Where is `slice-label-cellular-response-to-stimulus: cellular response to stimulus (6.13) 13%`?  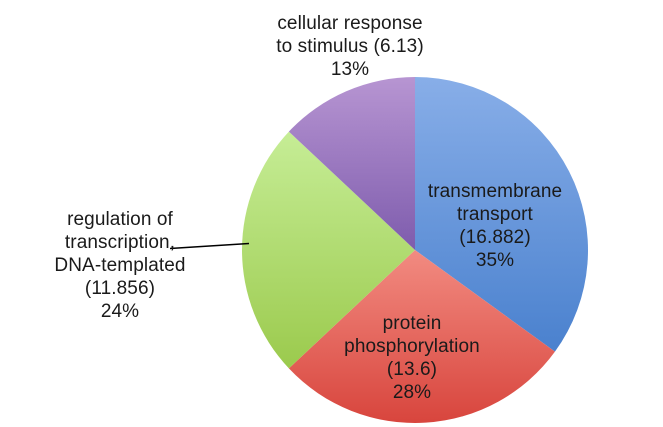 slice-label-cellular-response-to-stimulus: cellular response to stimulus (6.13) 13% is located at coordinates (350, 46).